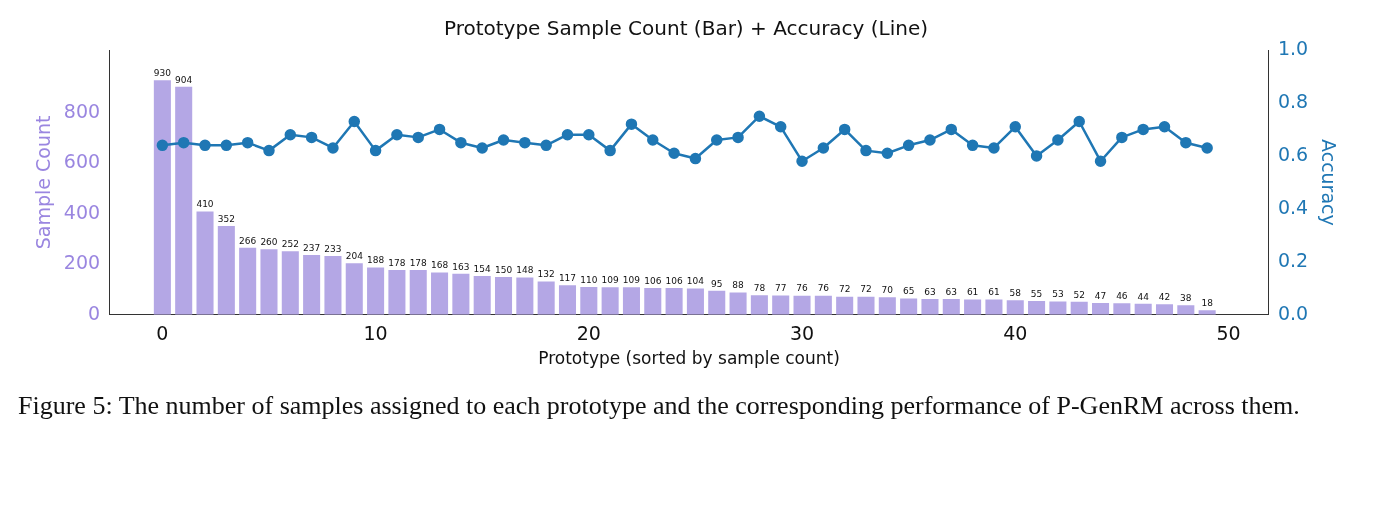 This screenshot has width=1392, height=506. Describe the element at coordinates (1015, 293) in the screenshot. I see `data-label: 58` at that location.